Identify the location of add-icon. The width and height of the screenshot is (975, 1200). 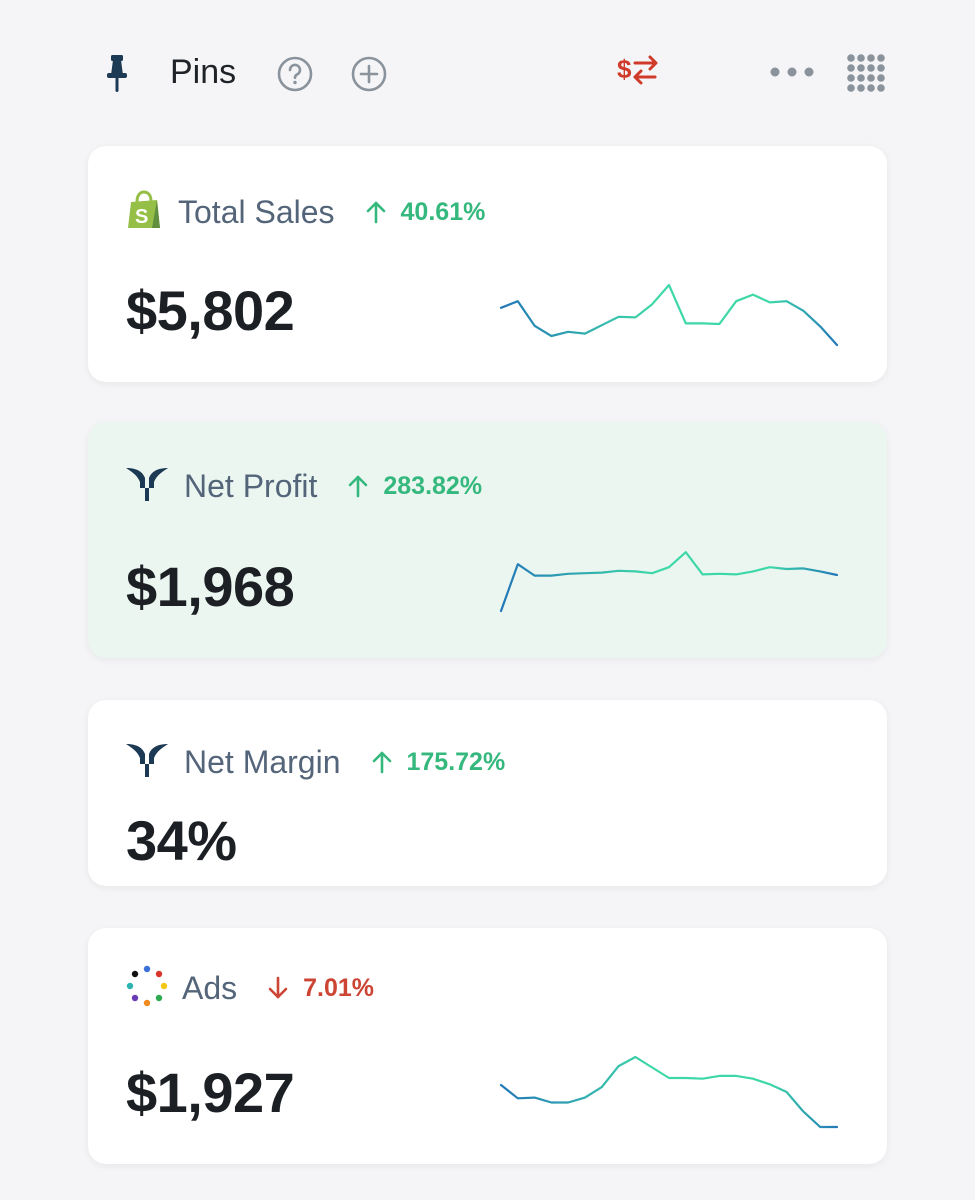
(369, 74).